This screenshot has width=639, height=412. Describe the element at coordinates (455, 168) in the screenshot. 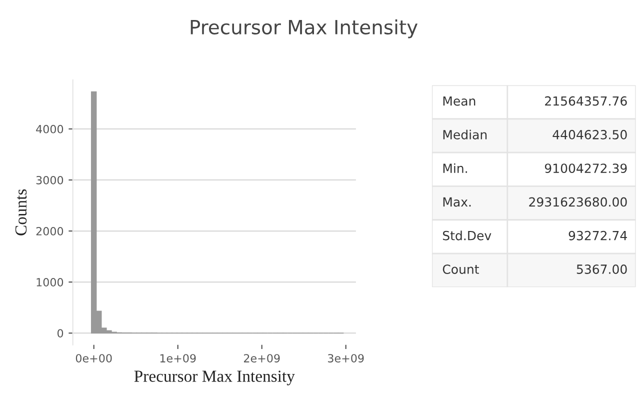

I see `category-label: Min.` at that location.